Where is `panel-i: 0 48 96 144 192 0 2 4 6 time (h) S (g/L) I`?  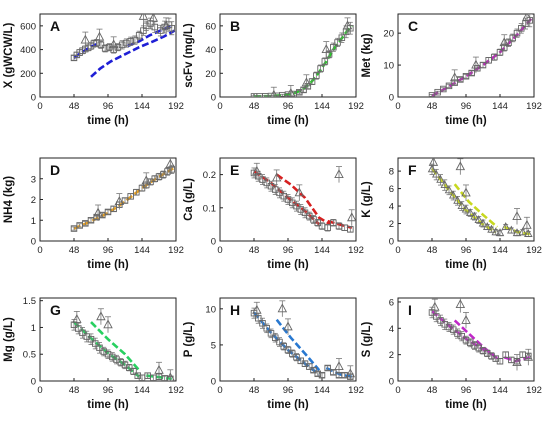
panel-i: 0 48 96 144 192 0 2 4 6 time (h) S (g/L) I is located at coordinates (451, 354).